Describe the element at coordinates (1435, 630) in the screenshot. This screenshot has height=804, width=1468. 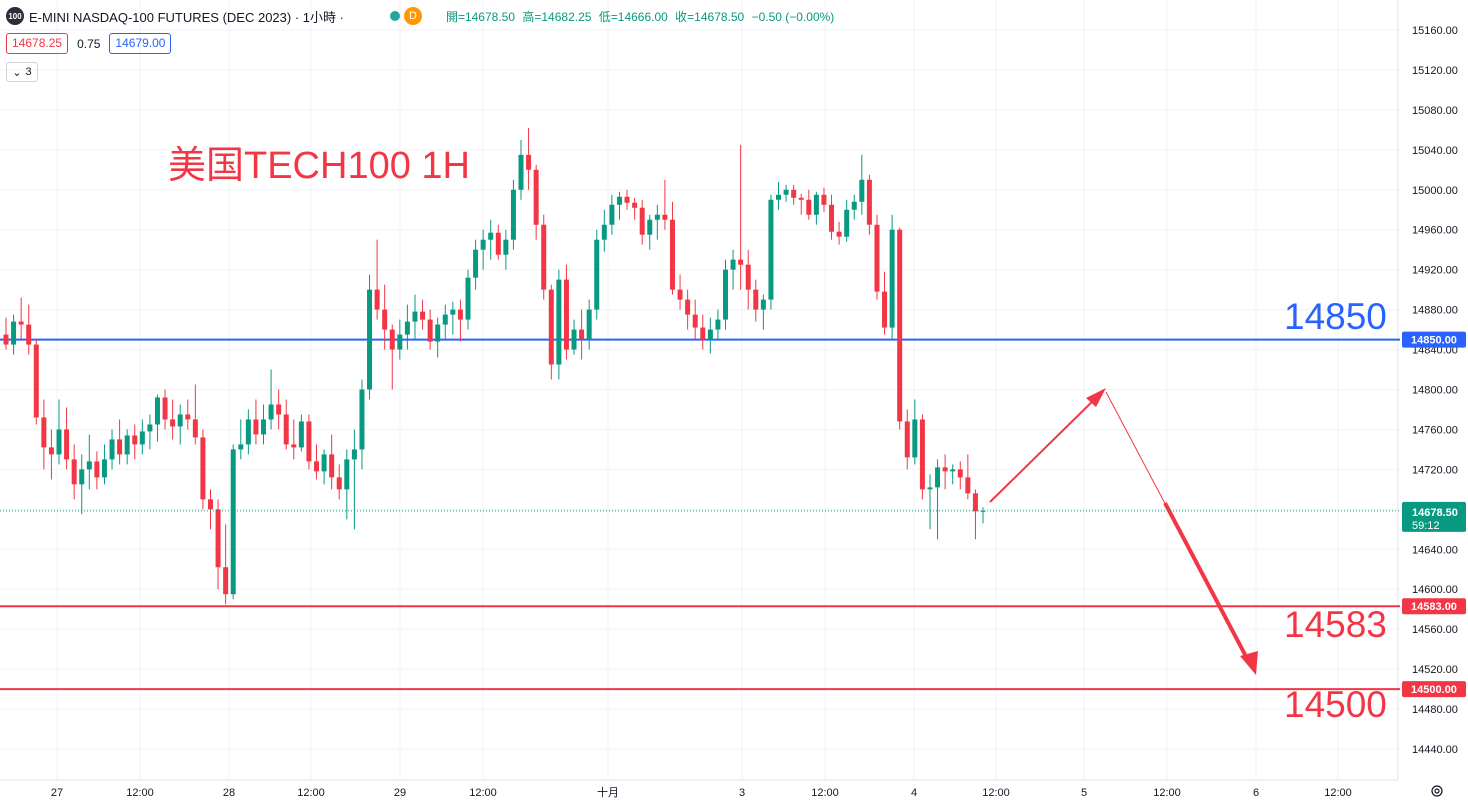
I see `price-tick-label: 14560.00` at that location.